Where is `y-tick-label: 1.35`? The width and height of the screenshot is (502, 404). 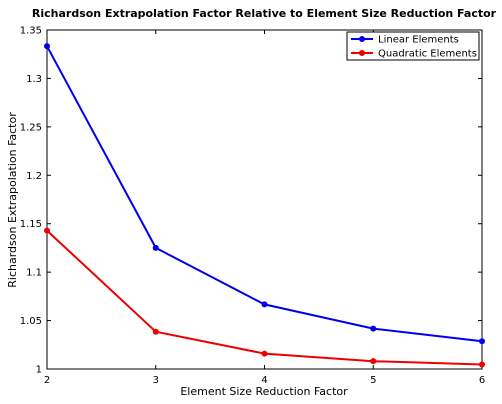 y-tick-label: 1.35 is located at coordinates (31, 31).